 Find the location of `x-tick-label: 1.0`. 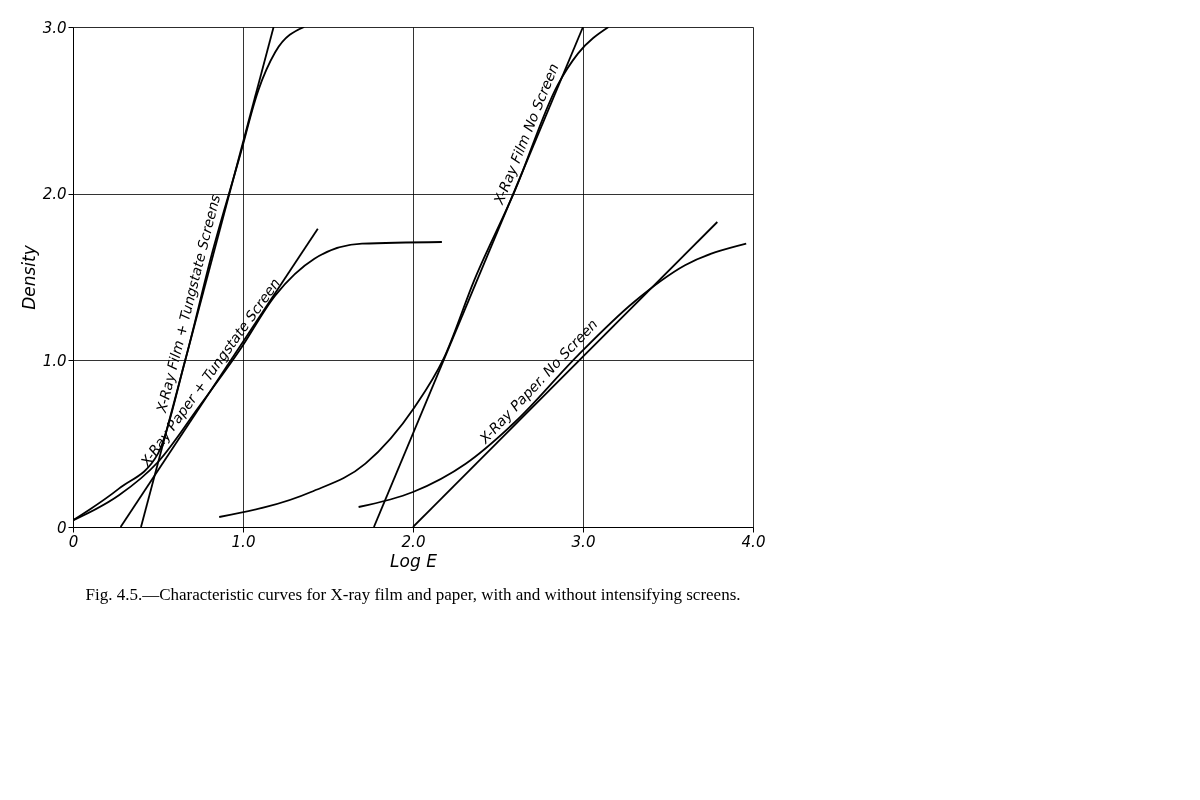

x-tick-label: 1.0 is located at coordinates (243, 541).